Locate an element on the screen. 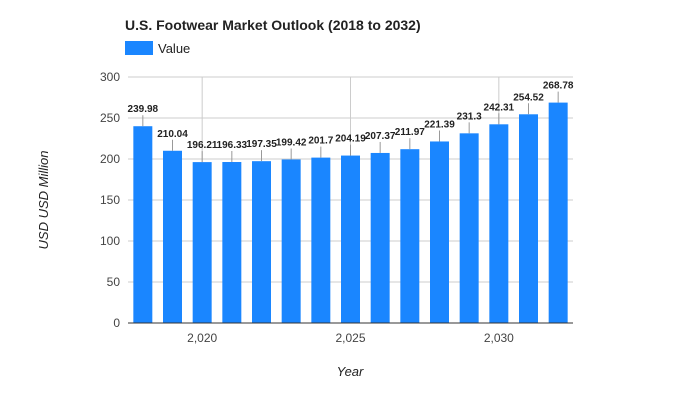 This screenshot has width=700, height=400. x-tick-label: 2,030 is located at coordinates (499, 338).